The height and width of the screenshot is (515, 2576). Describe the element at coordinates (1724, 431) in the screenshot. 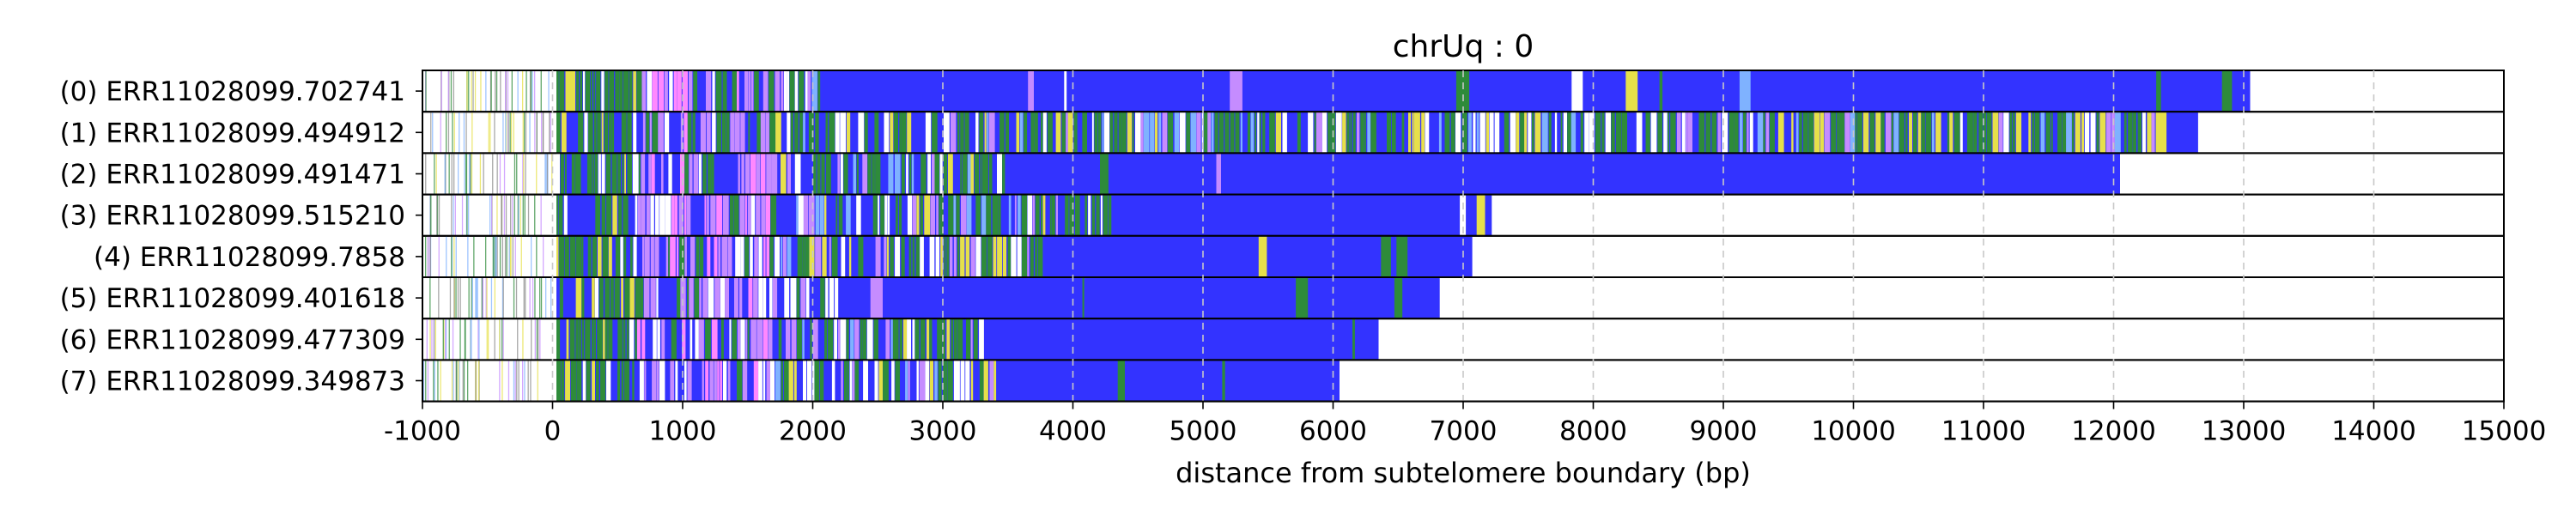

I see `x-tick-label: 9000` at that location.